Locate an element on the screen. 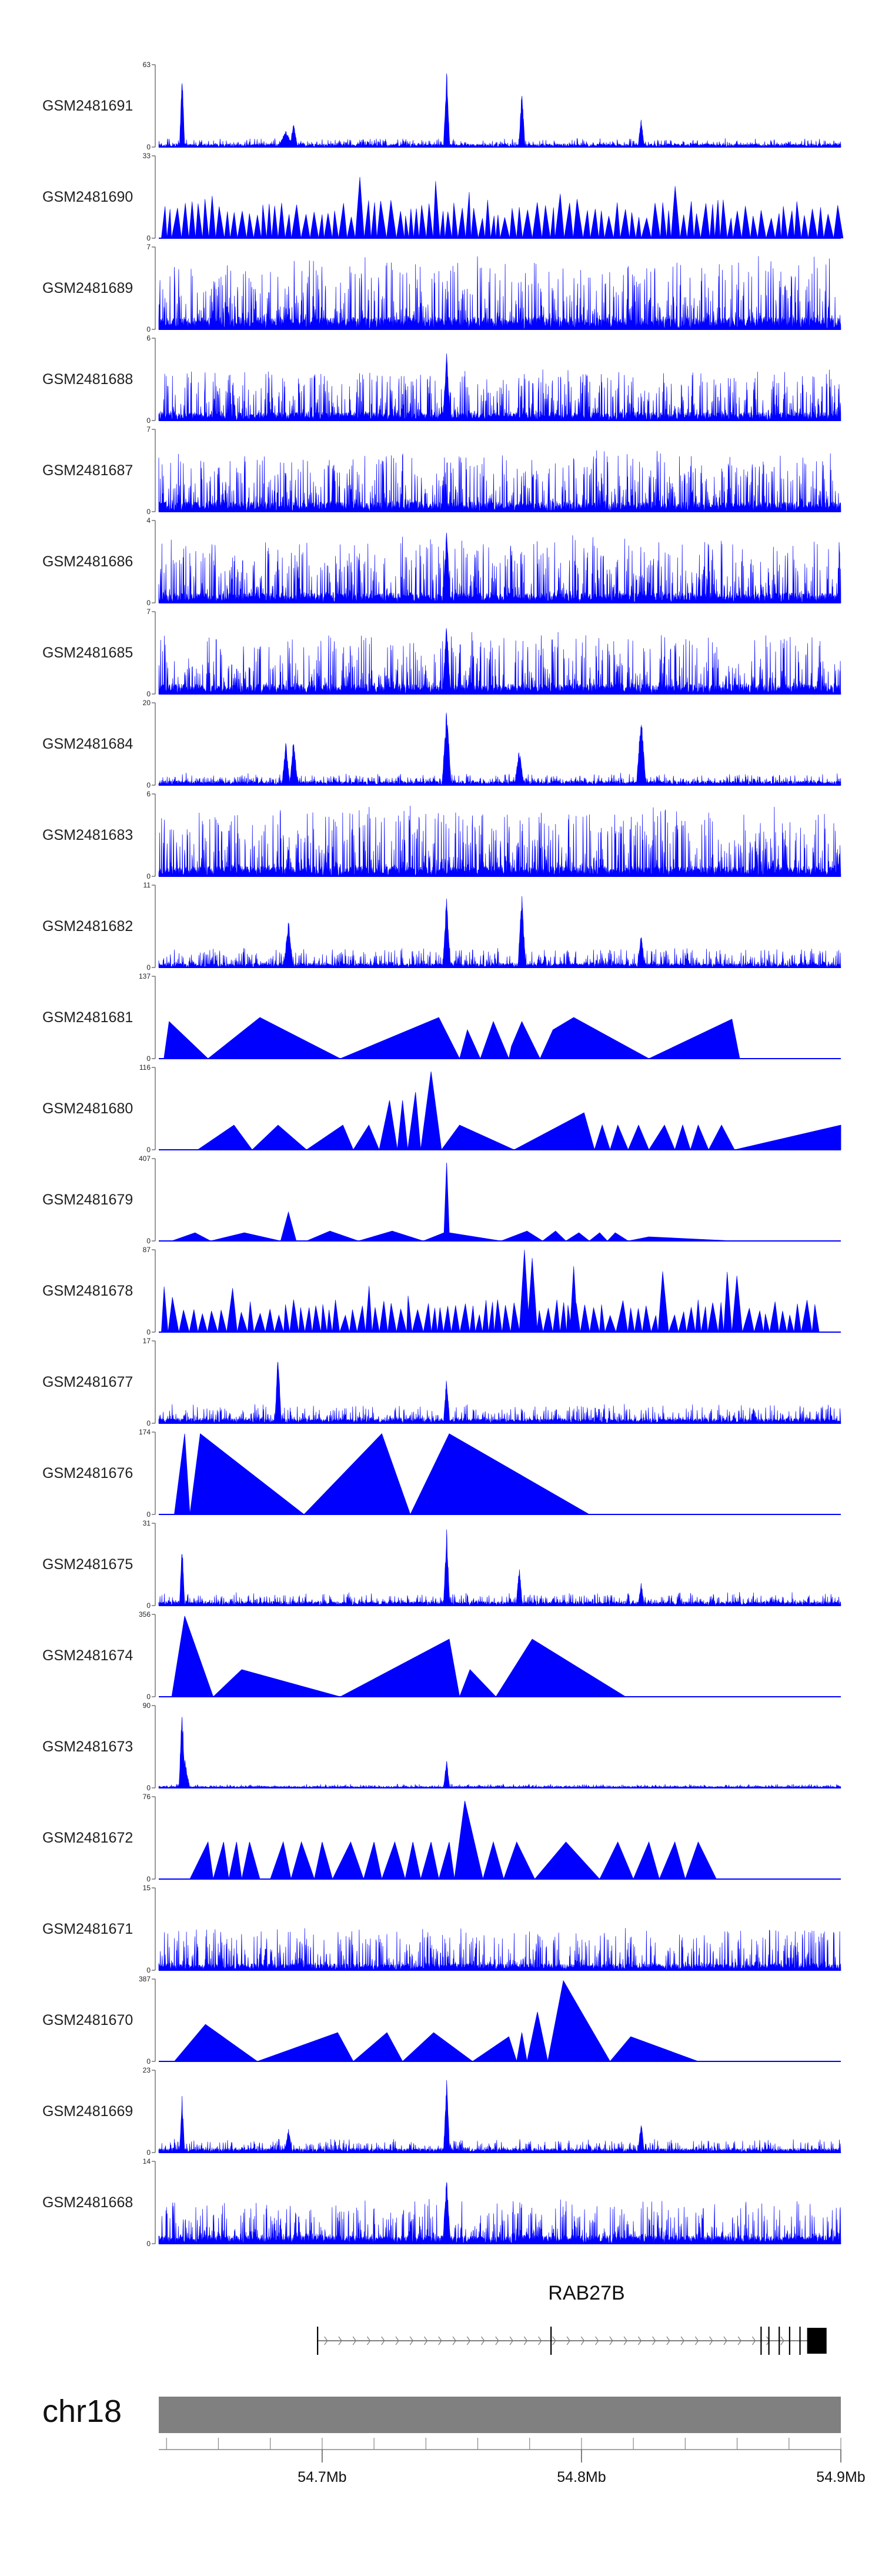 This screenshot has width=882, height=2576. gene-track: RAB27B is located at coordinates (572, 2318).